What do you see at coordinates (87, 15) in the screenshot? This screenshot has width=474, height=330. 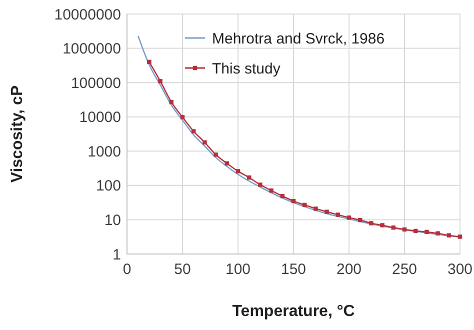 I see `y-tick-label: 10000000` at bounding box center [87, 15].